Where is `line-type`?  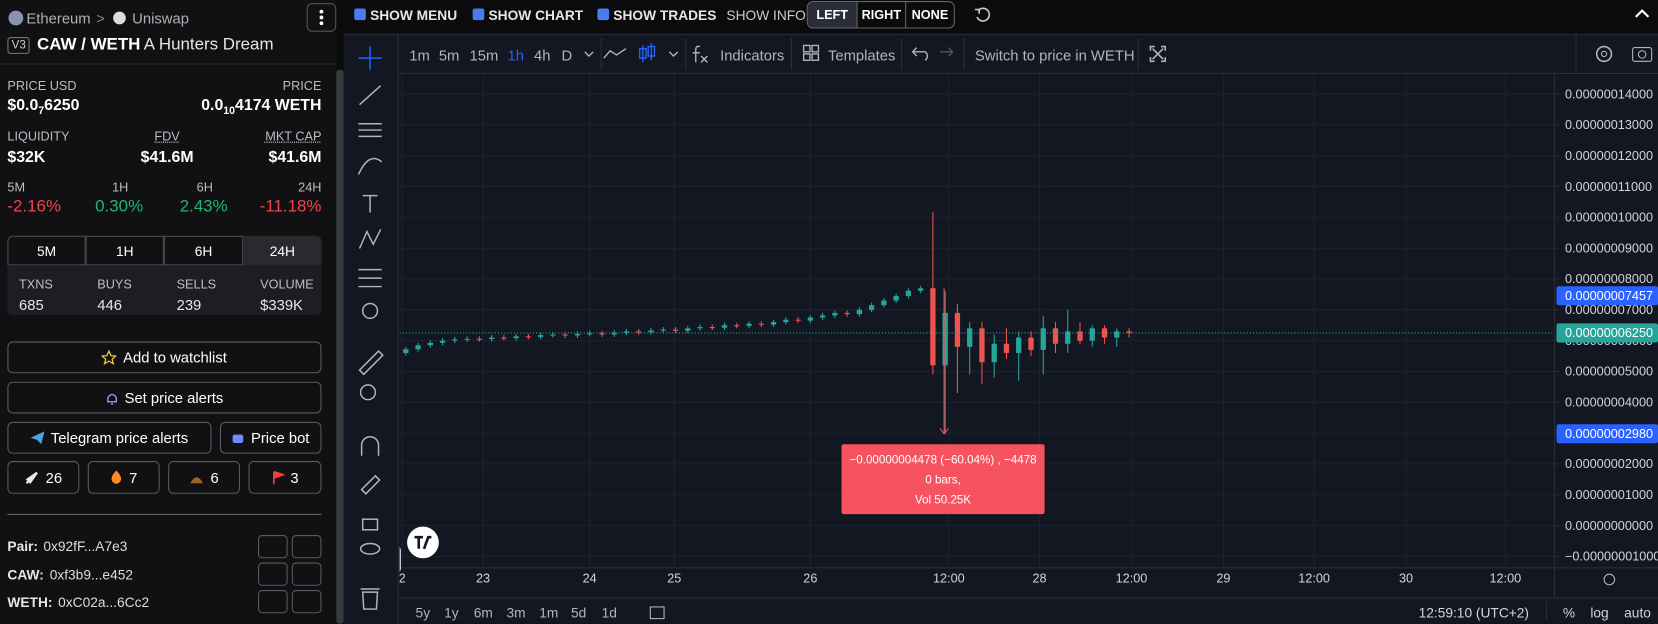
line-type is located at coordinates (615, 53).